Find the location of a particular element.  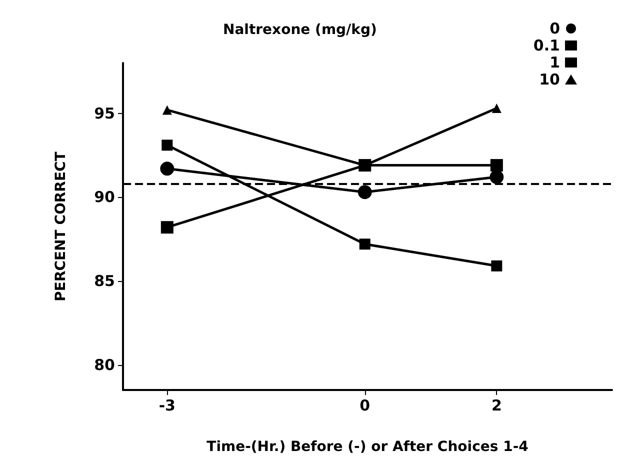

y-tick-label: 80 is located at coordinates (104, 365).